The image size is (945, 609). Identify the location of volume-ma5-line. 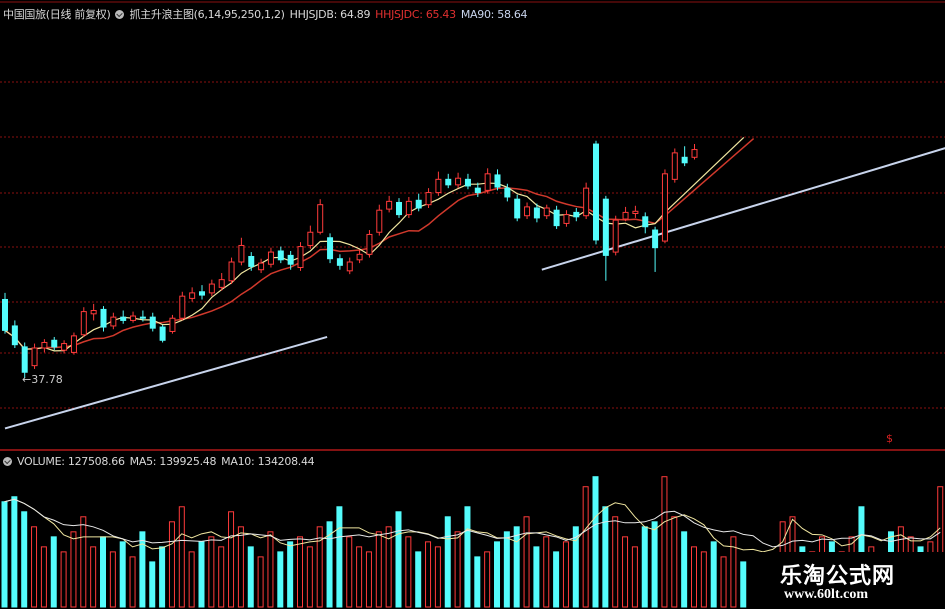
(472, 525).